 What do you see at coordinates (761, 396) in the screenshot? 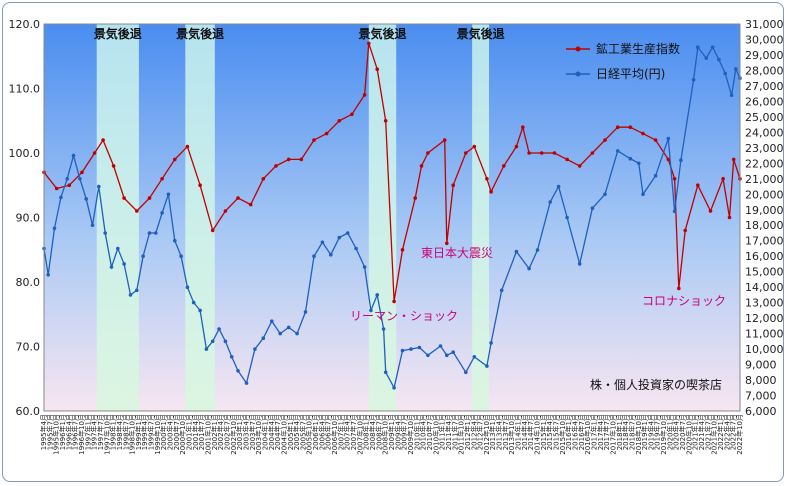
I see `right-tick-label: 7,000` at bounding box center [761, 396].